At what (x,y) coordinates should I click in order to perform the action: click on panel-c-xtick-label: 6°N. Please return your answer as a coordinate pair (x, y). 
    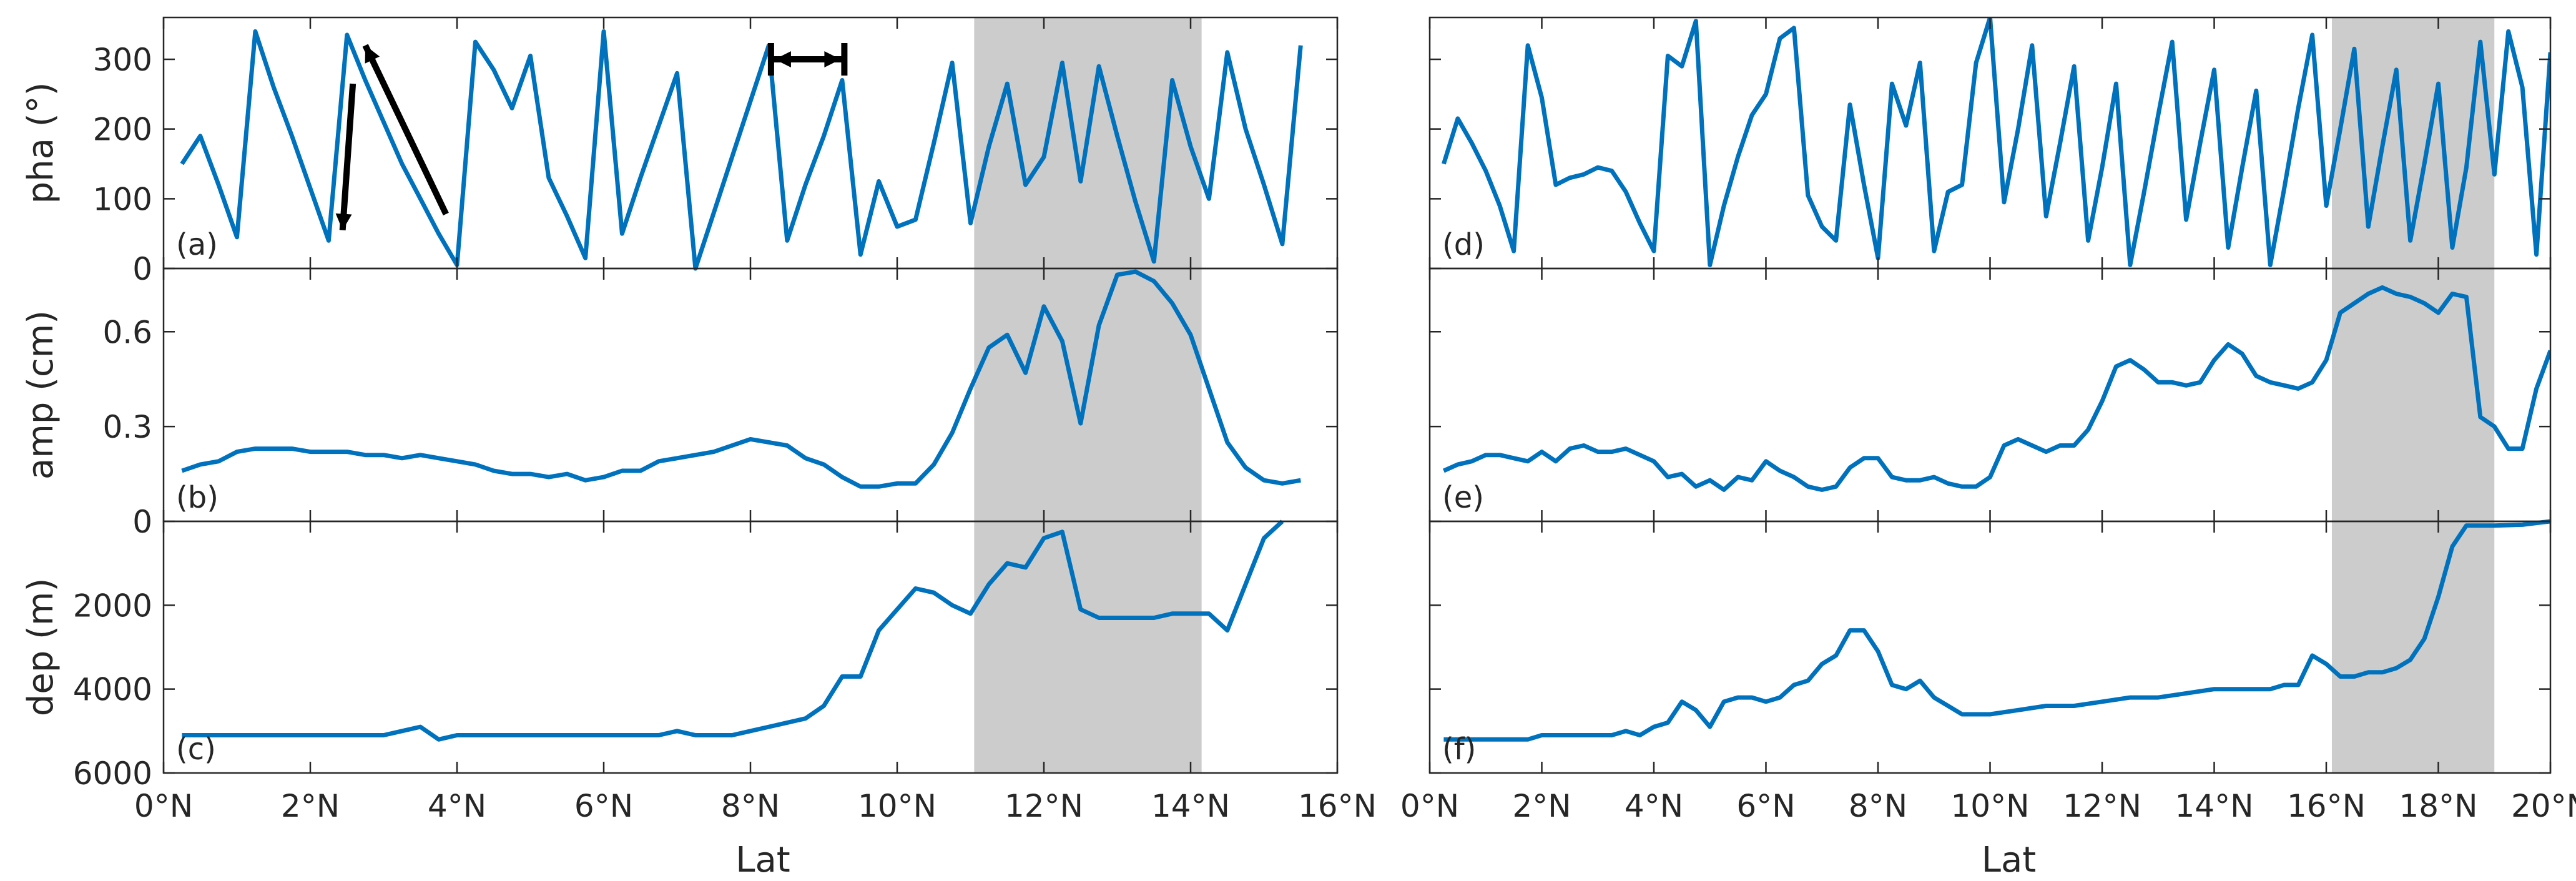
    Looking at the image, I should click on (603, 806).